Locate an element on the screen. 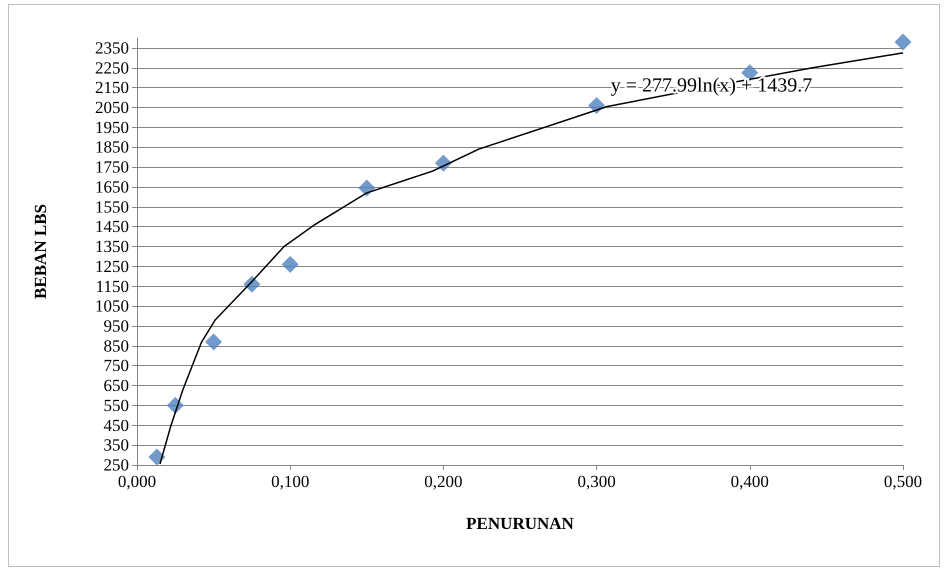 The image size is (948, 571). y-tick-label: 1550 is located at coordinates (112, 206).